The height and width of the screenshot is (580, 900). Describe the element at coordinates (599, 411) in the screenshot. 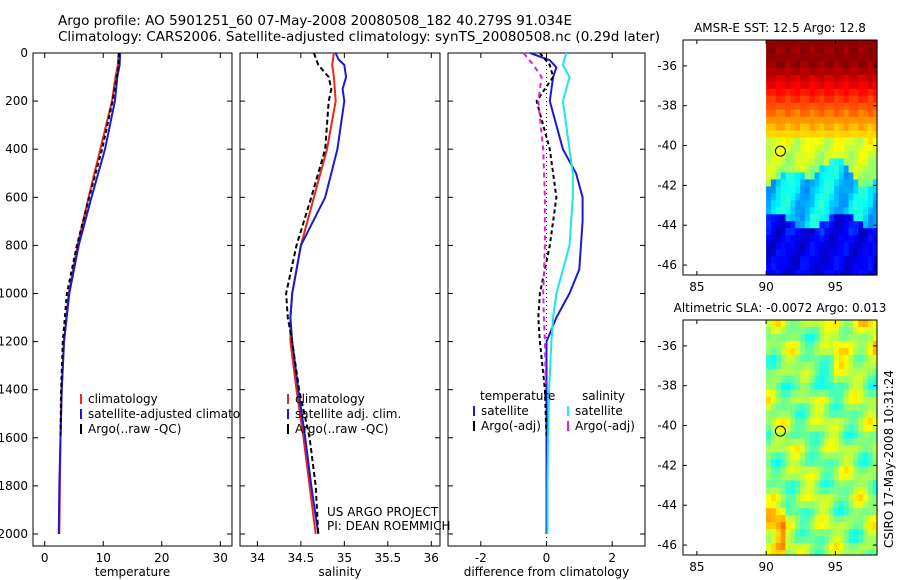

I see `diff-legend-label: satellite` at that location.